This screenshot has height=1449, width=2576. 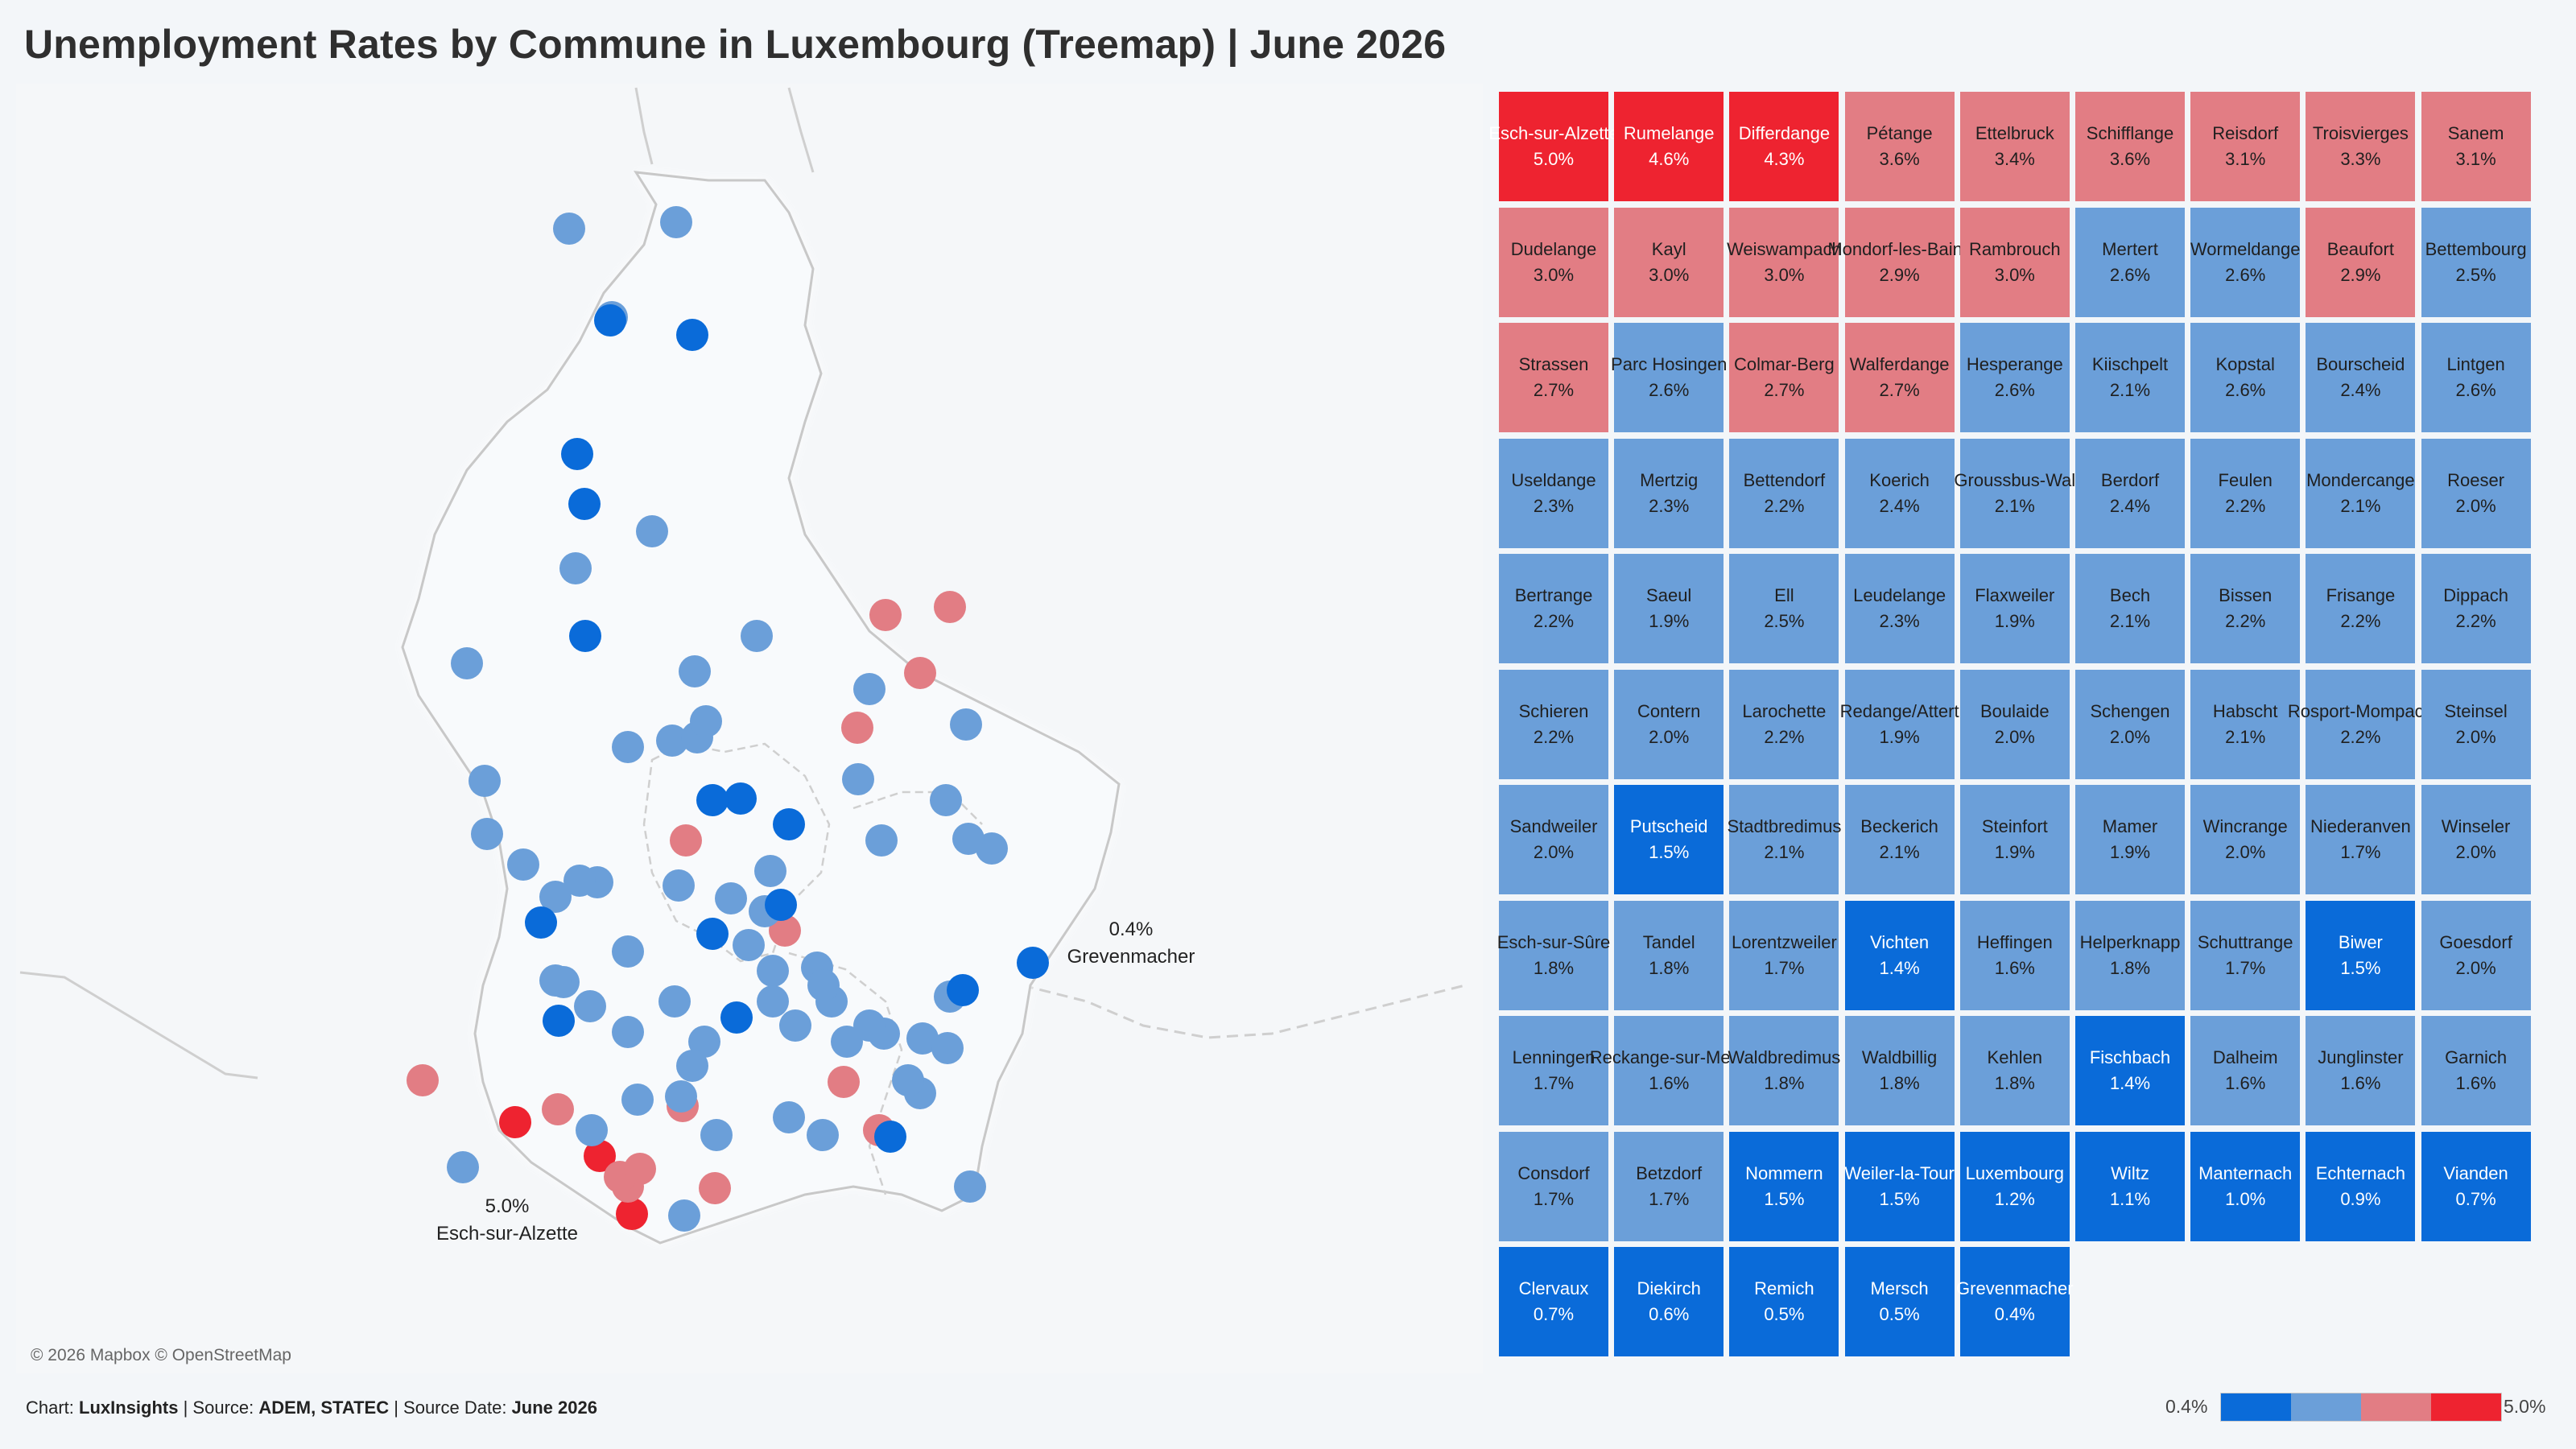 What do you see at coordinates (1553, 493) in the screenshot?
I see `treemap-cell: Useldange 2.3%` at bounding box center [1553, 493].